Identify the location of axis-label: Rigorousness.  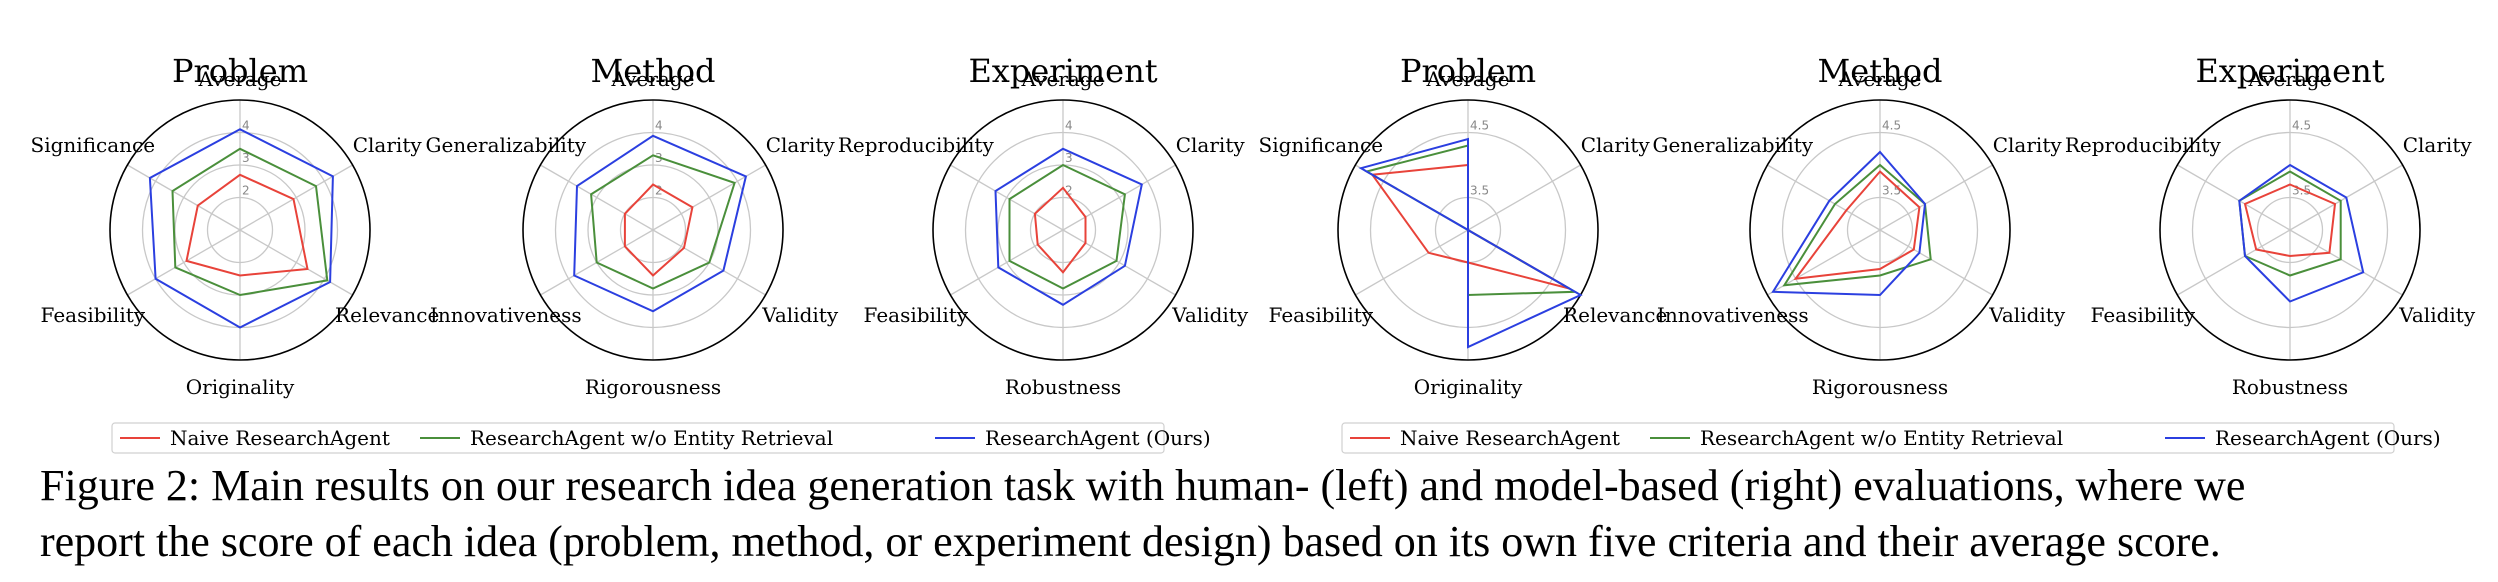
(653, 387).